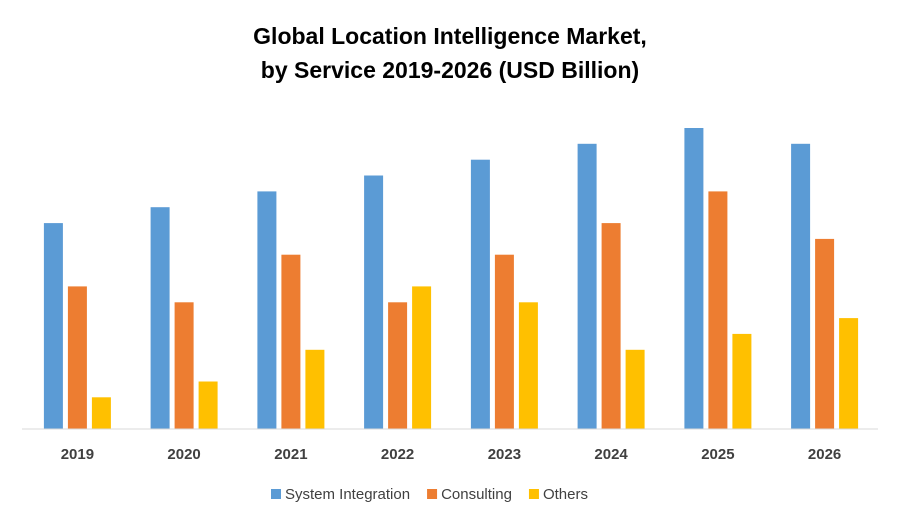 The image size is (900, 525). I want to click on bar-system-integration-2023, so click(480, 294).